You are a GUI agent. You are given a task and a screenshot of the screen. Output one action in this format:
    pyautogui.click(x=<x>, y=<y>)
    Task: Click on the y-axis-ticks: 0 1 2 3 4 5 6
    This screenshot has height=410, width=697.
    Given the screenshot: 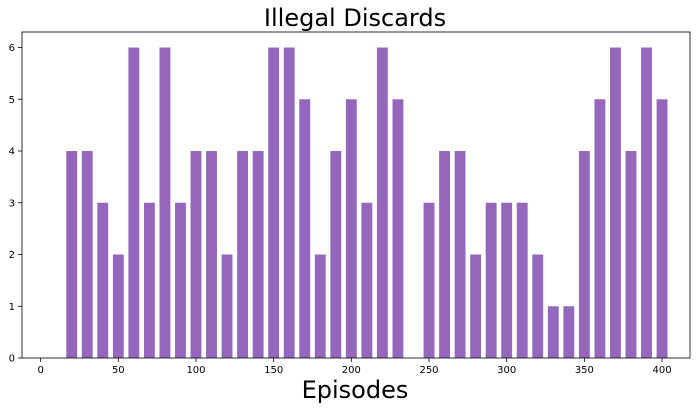 What is the action you would take?
    pyautogui.click(x=15, y=204)
    